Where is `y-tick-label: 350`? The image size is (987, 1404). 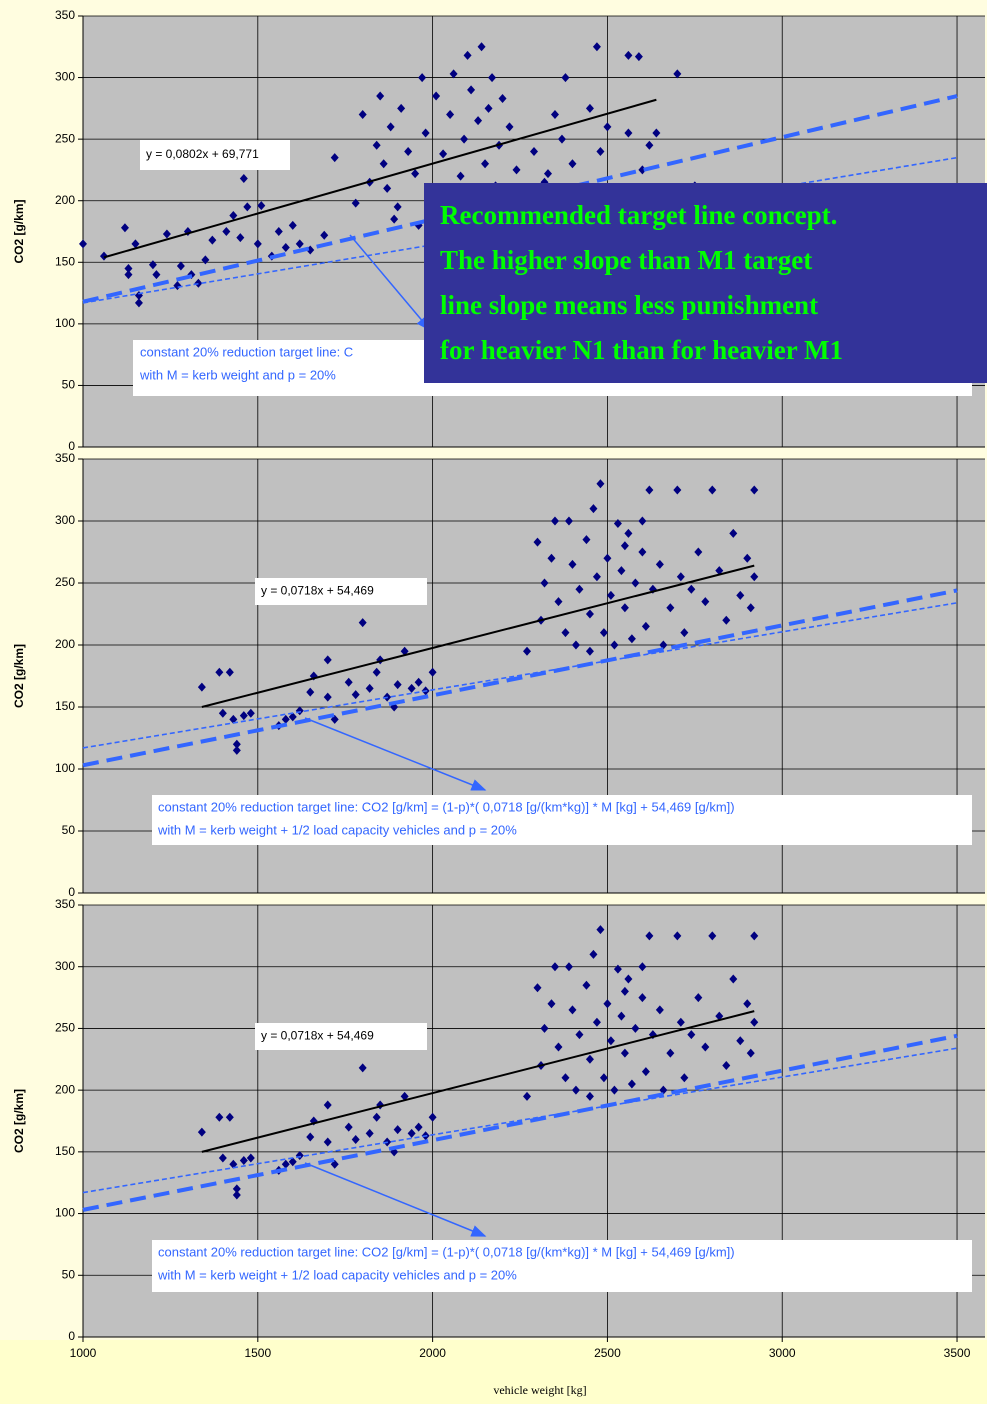 y-tick-label: 350 is located at coordinates (65, 458).